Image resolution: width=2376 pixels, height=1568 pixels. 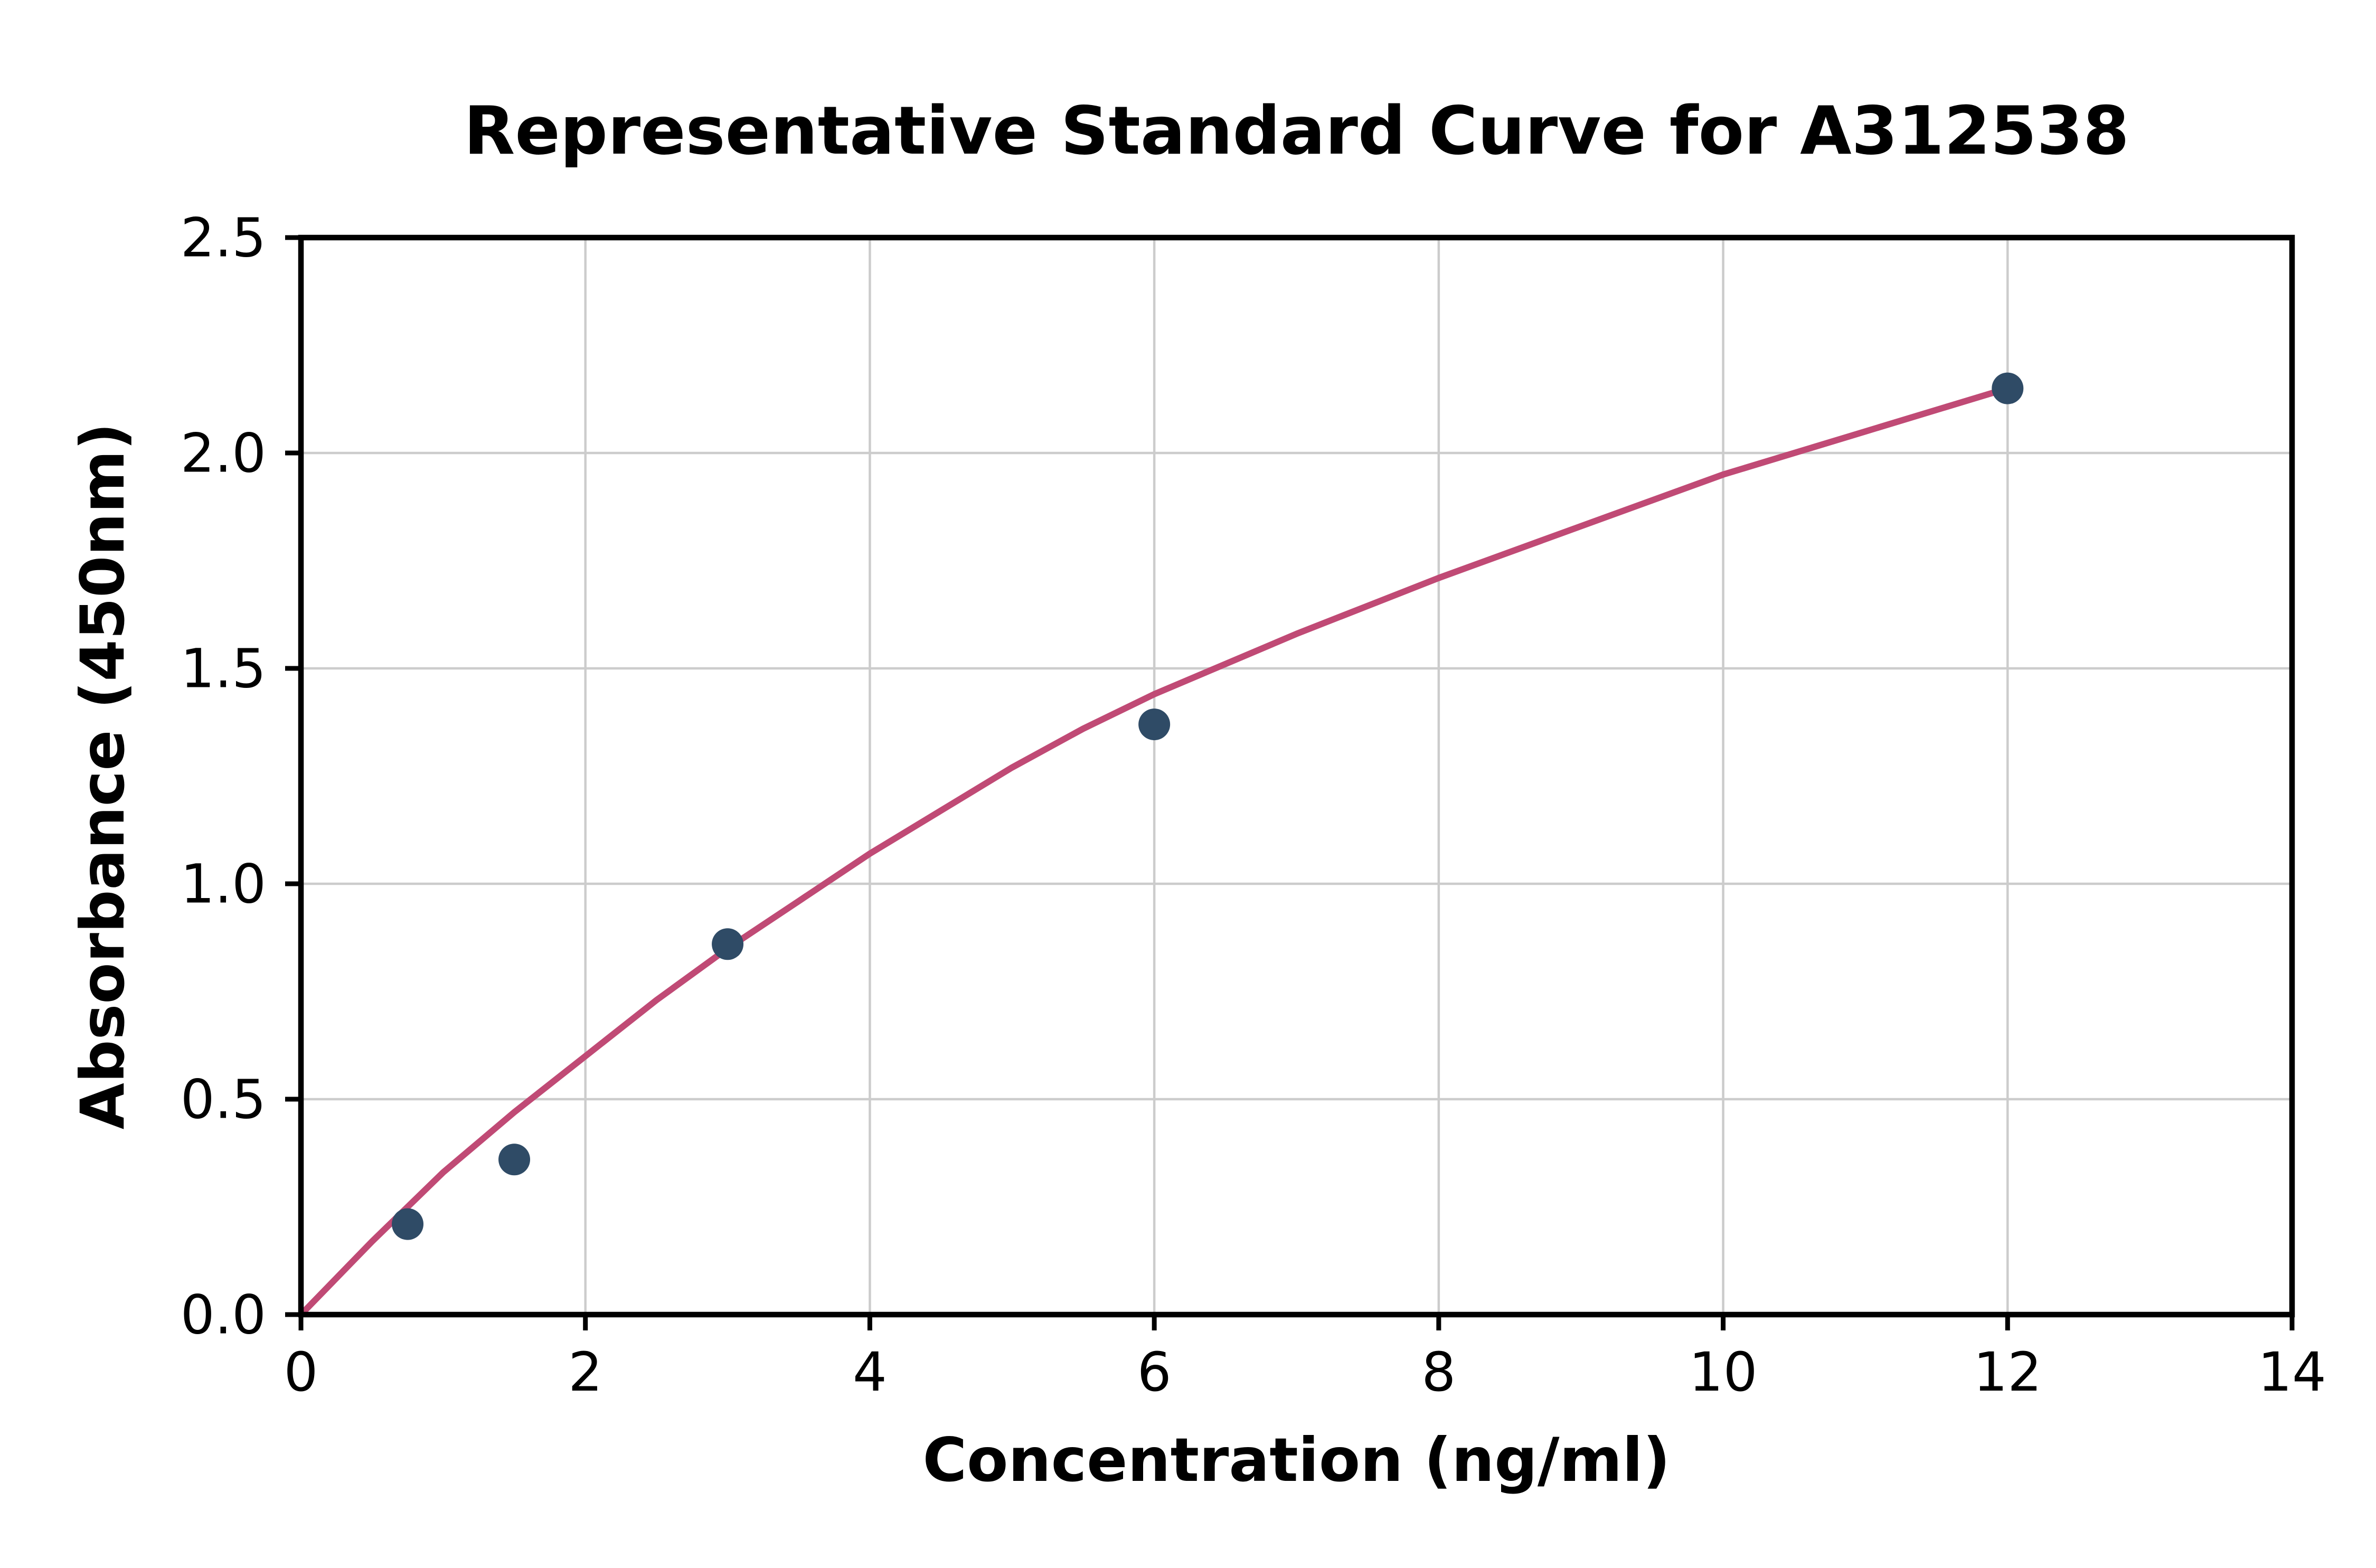 I want to click on x-tick-label: 14, so click(x=2292, y=1372).